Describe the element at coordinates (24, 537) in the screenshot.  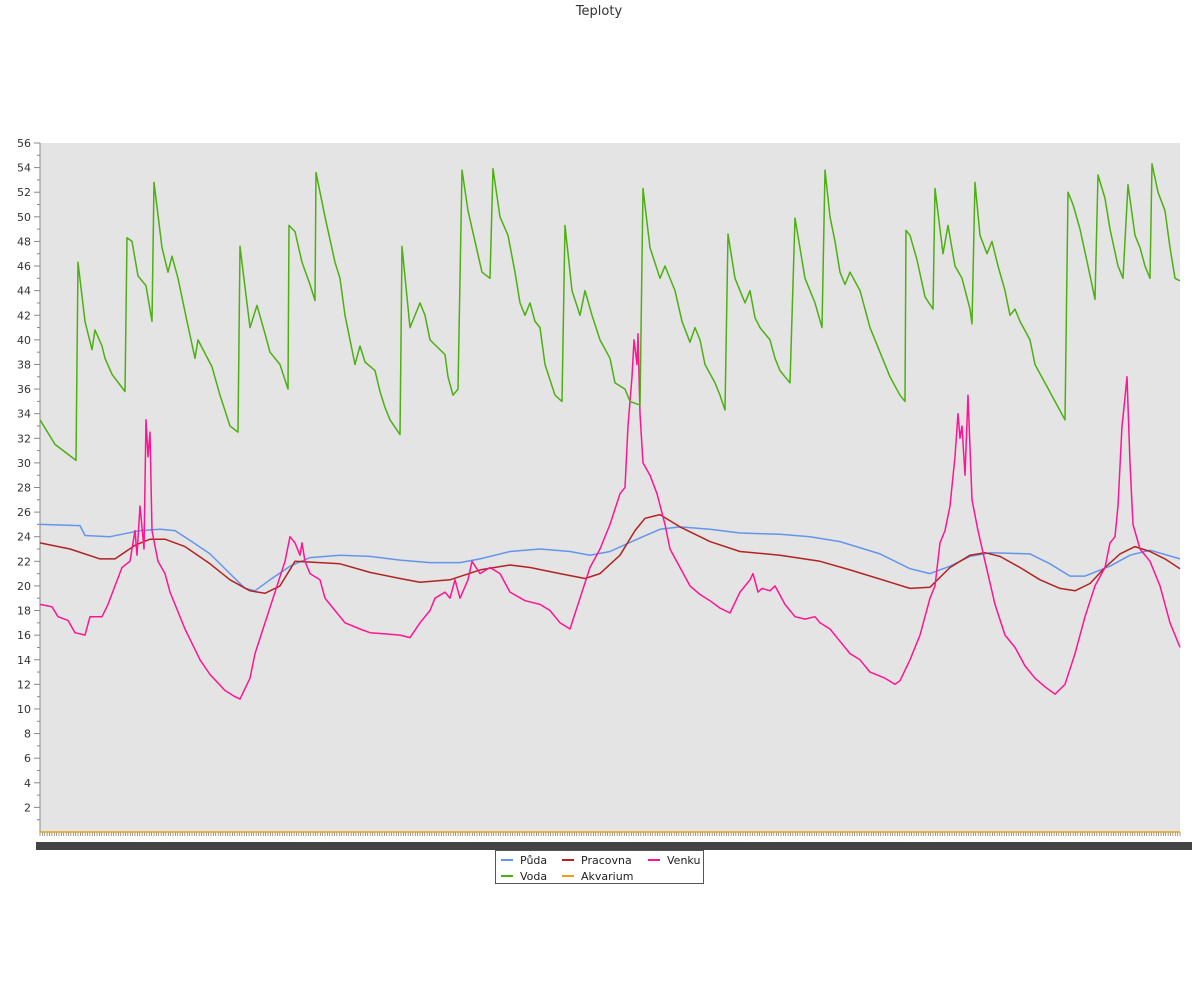
I see `y-tick-label: 24` at that location.